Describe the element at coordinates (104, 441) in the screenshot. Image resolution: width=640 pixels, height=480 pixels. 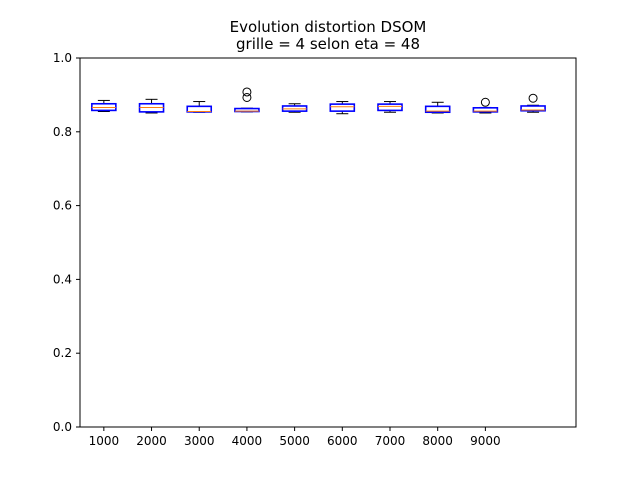
I see `x-tick-label: 1000` at that location.